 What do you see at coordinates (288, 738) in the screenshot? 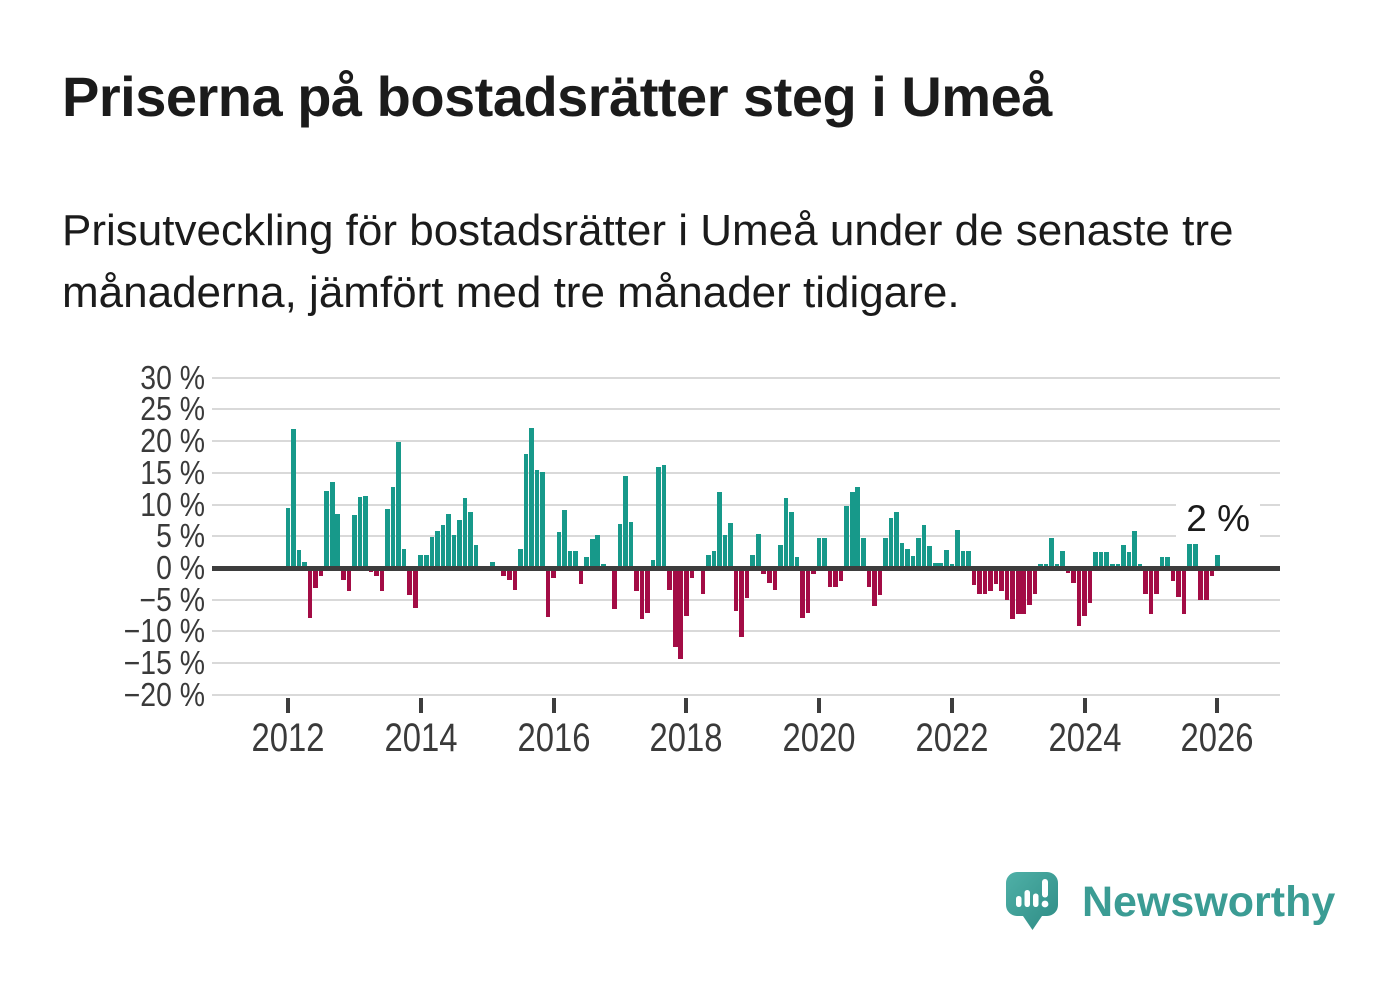
I see `x-axis-tick-label: 2012` at bounding box center [288, 738].